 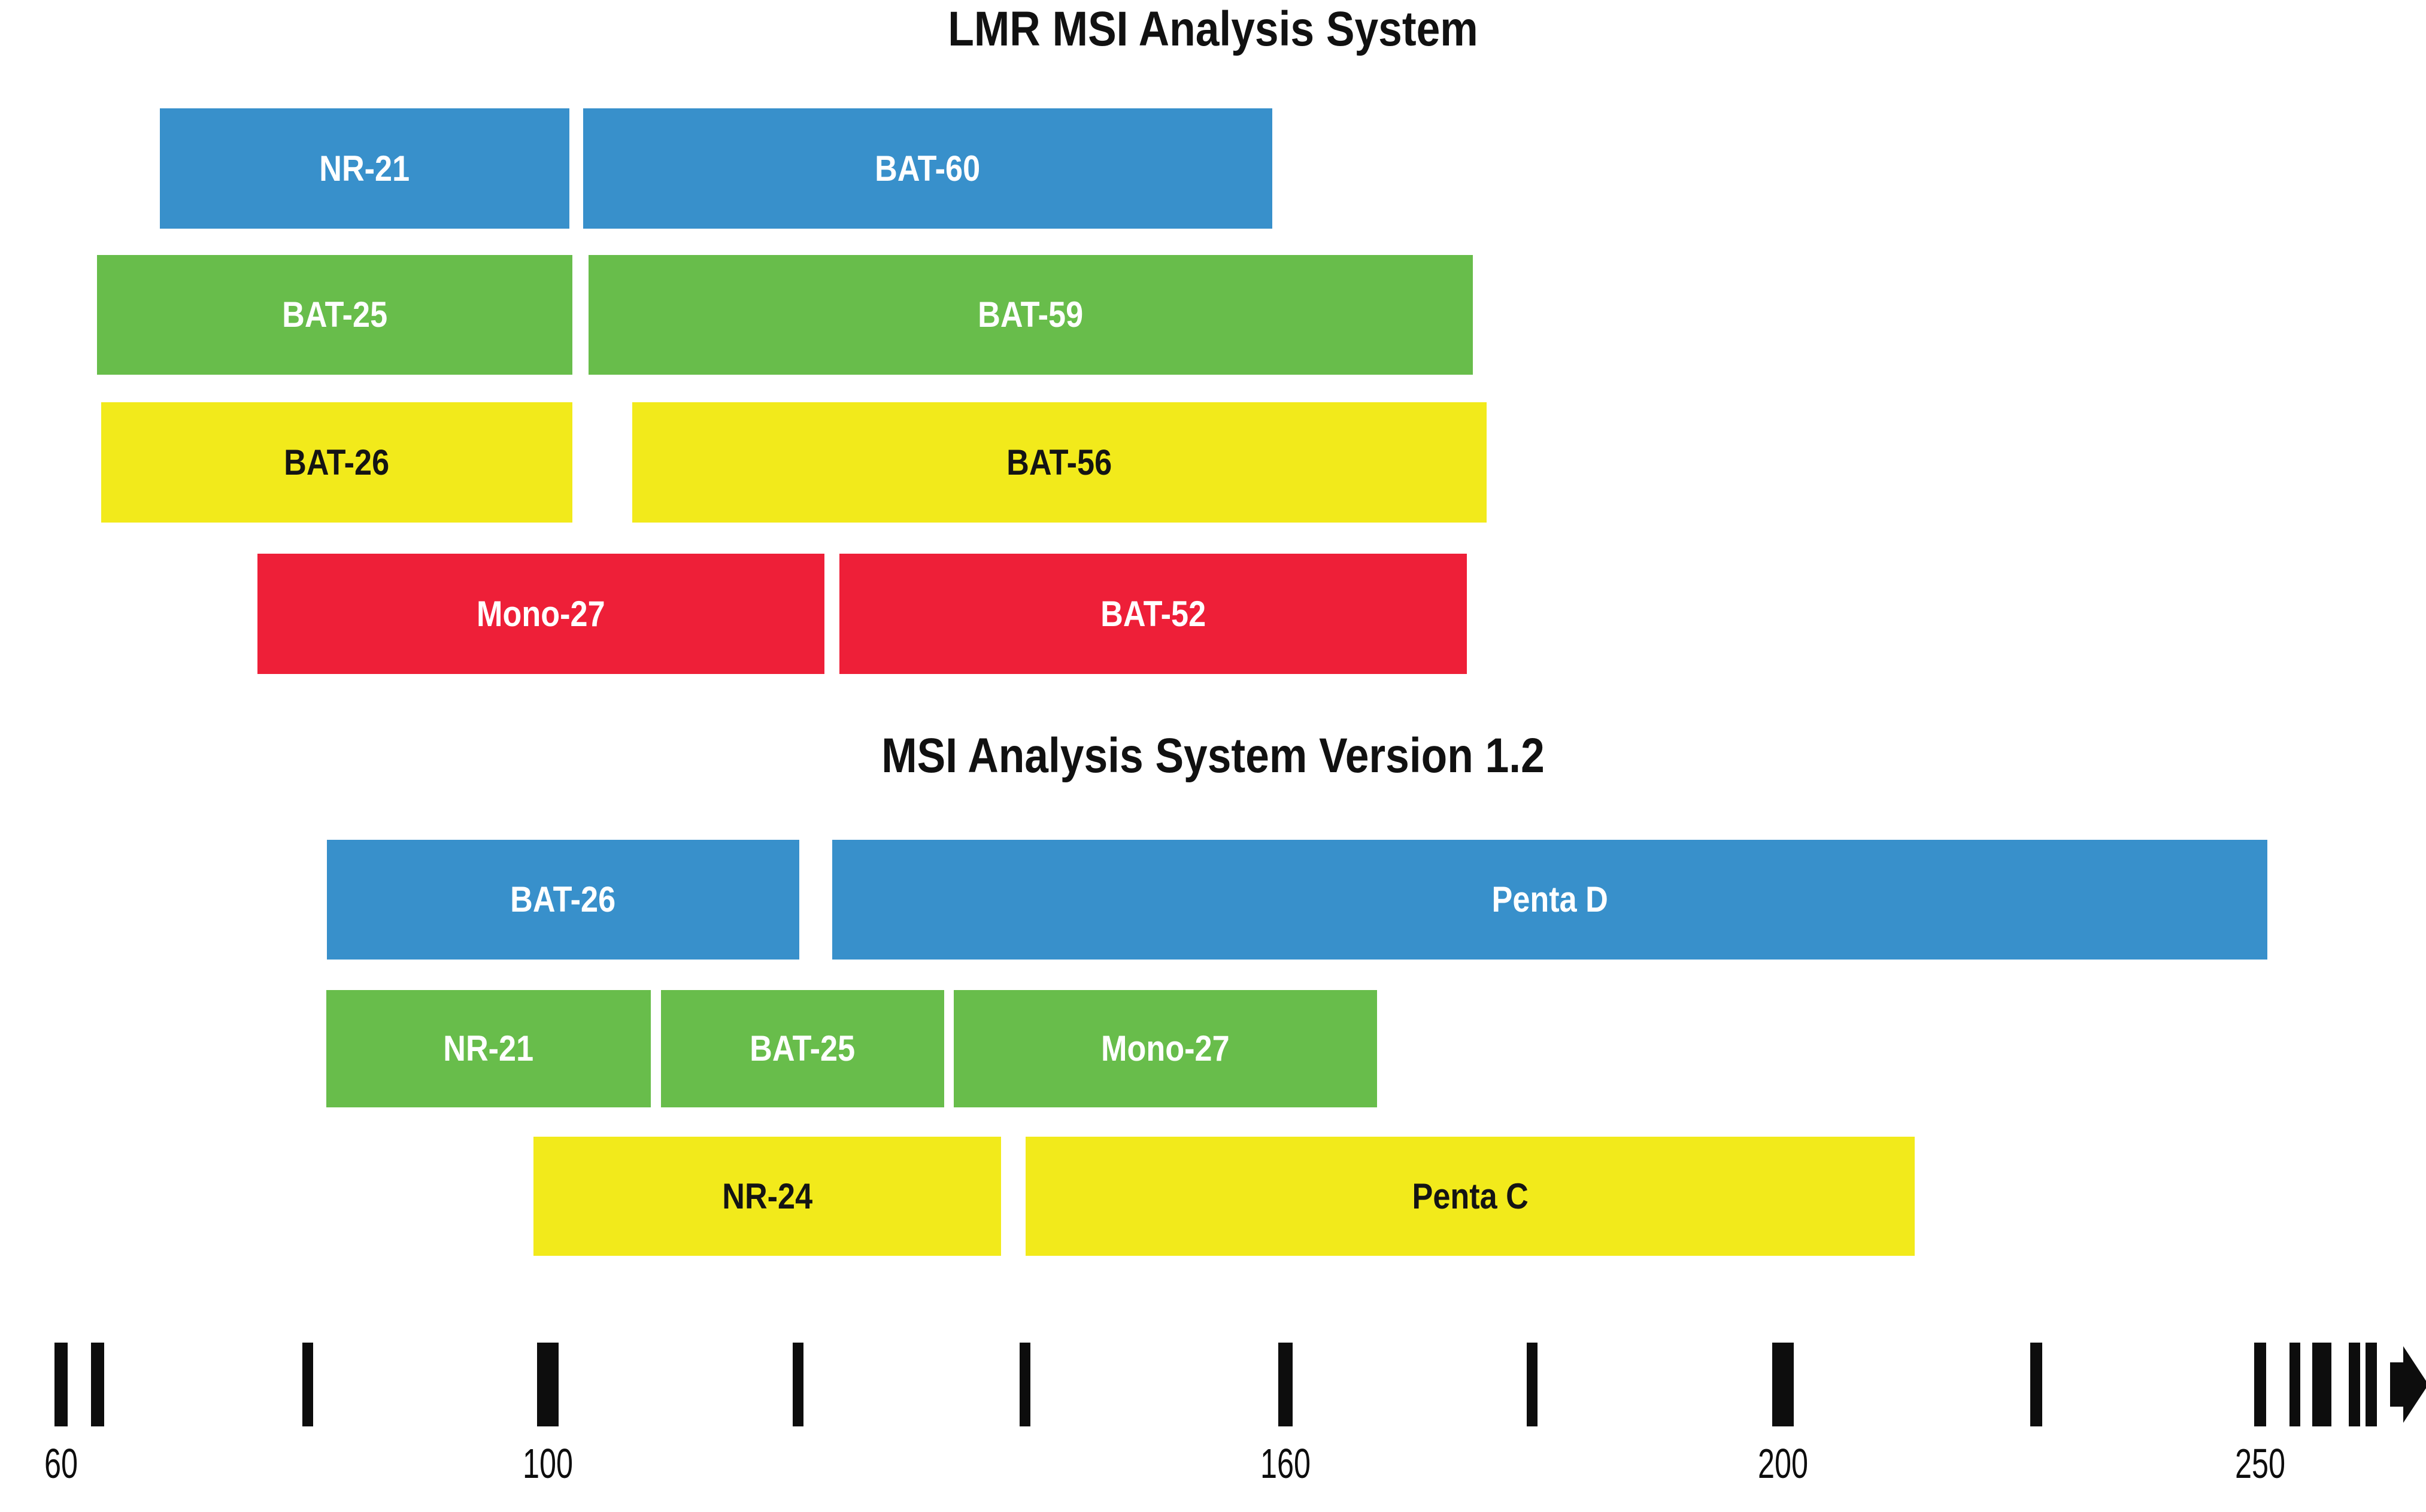 I want to click on marker-bar-label: BAT-59, so click(x=1031, y=314).